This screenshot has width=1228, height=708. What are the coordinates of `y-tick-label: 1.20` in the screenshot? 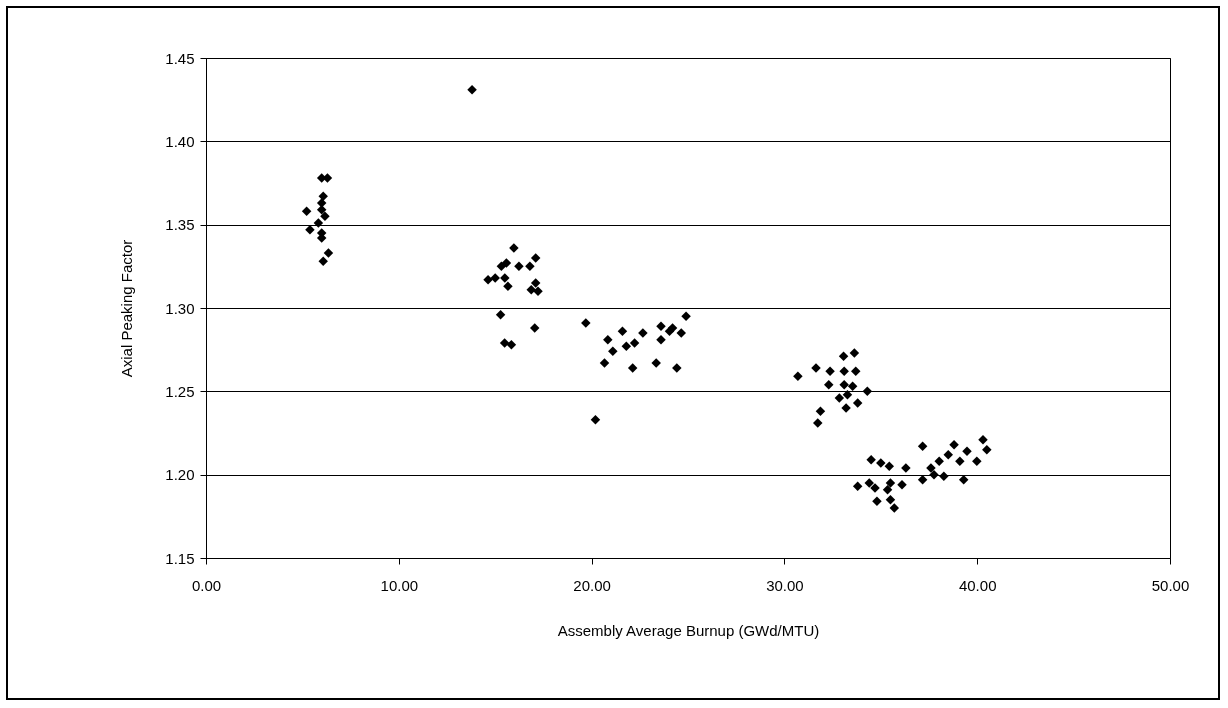 It's located at (180, 475).